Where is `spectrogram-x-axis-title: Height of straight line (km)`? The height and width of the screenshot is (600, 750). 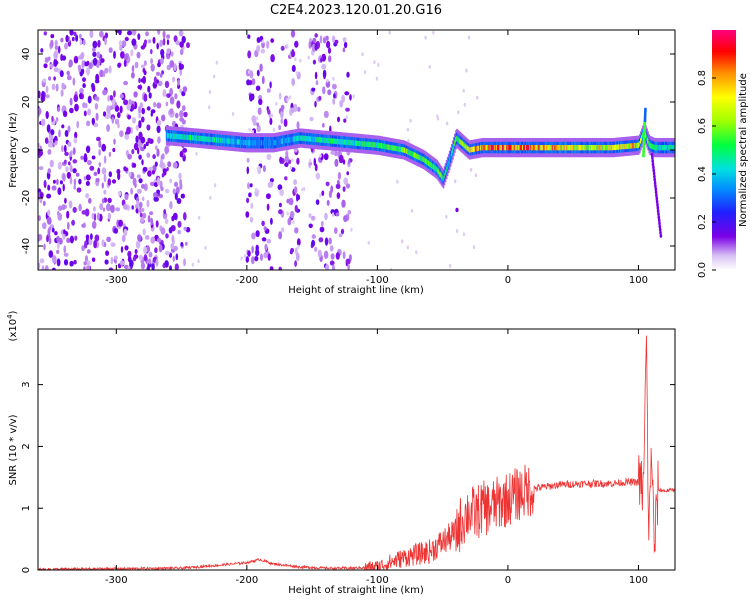
spectrogram-x-axis-title: Height of straight line (km) is located at coordinates (356, 290).